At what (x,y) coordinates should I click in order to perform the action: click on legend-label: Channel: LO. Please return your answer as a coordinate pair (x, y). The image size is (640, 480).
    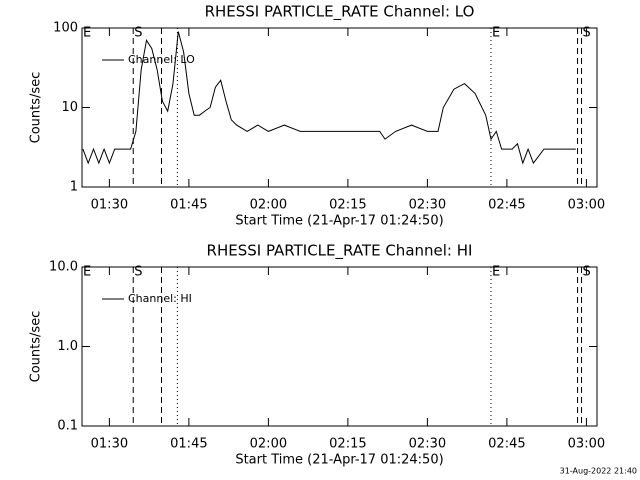
    Looking at the image, I should click on (161, 59).